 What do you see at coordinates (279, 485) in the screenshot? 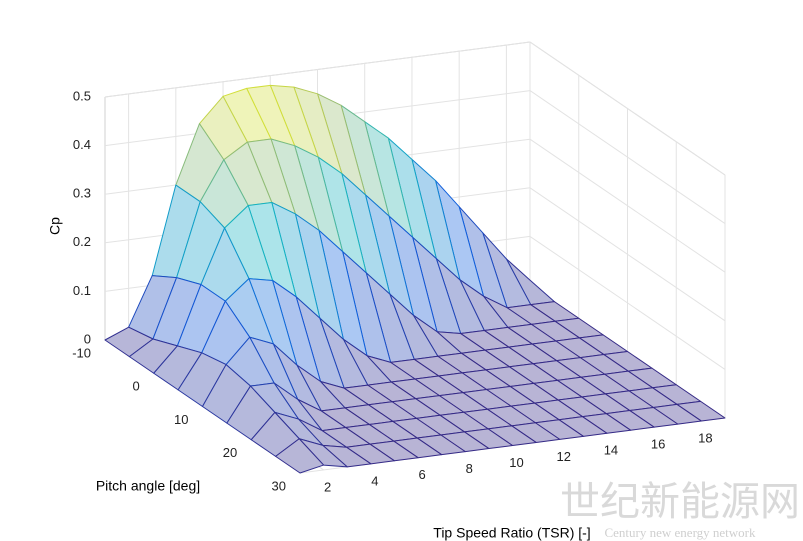
I see `y-tick-label: 30` at bounding box center [279, 485].